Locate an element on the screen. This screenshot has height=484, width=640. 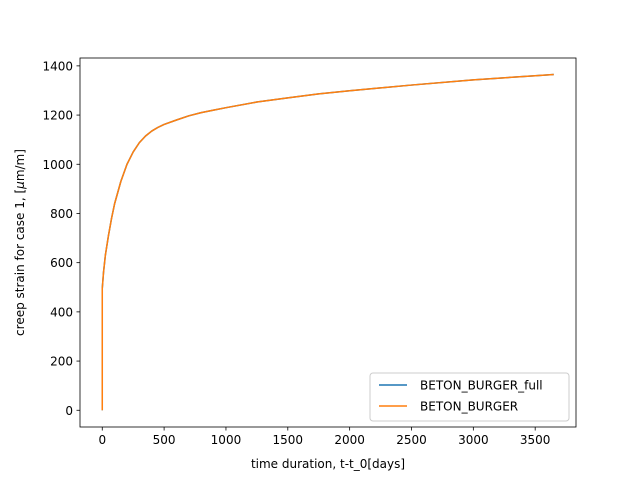
y-axis-label-suffix: m/m] is located at coordinates (20, 165).